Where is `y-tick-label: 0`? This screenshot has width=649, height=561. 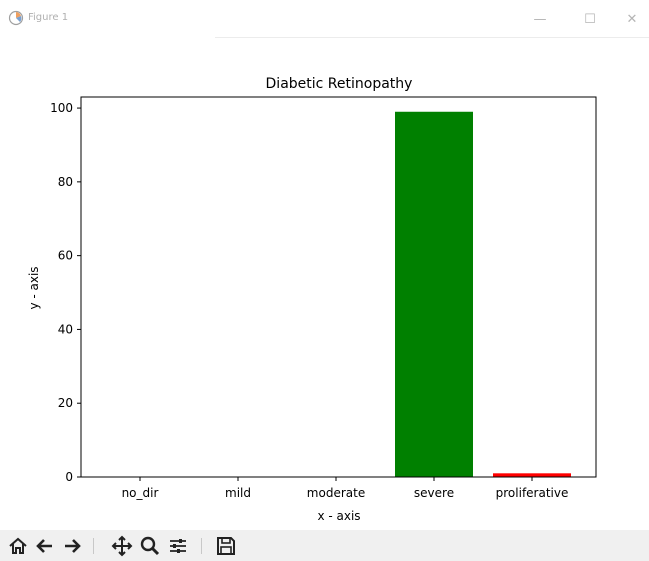
y-tick-label: 0 is located at coordinates (69, 477).